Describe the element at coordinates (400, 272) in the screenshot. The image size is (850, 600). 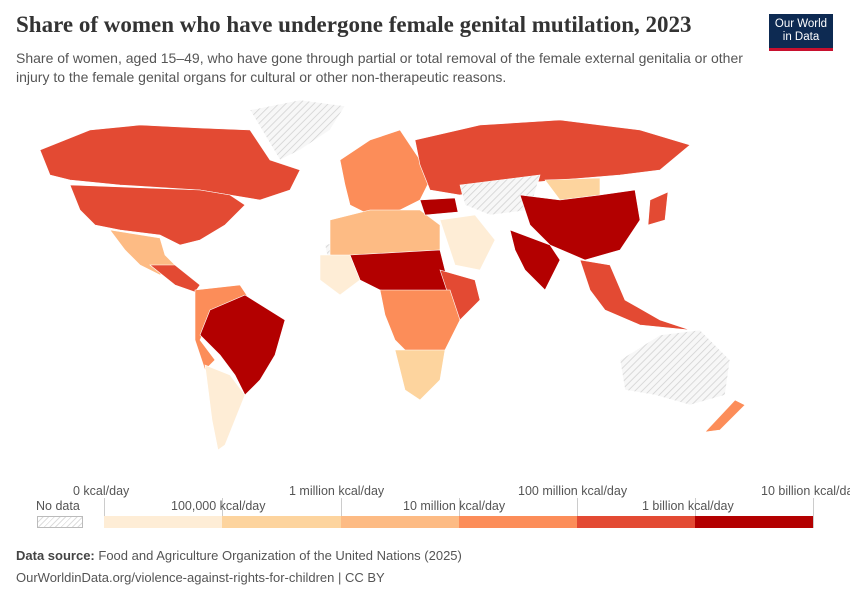
I see `region-sahel` at that location.